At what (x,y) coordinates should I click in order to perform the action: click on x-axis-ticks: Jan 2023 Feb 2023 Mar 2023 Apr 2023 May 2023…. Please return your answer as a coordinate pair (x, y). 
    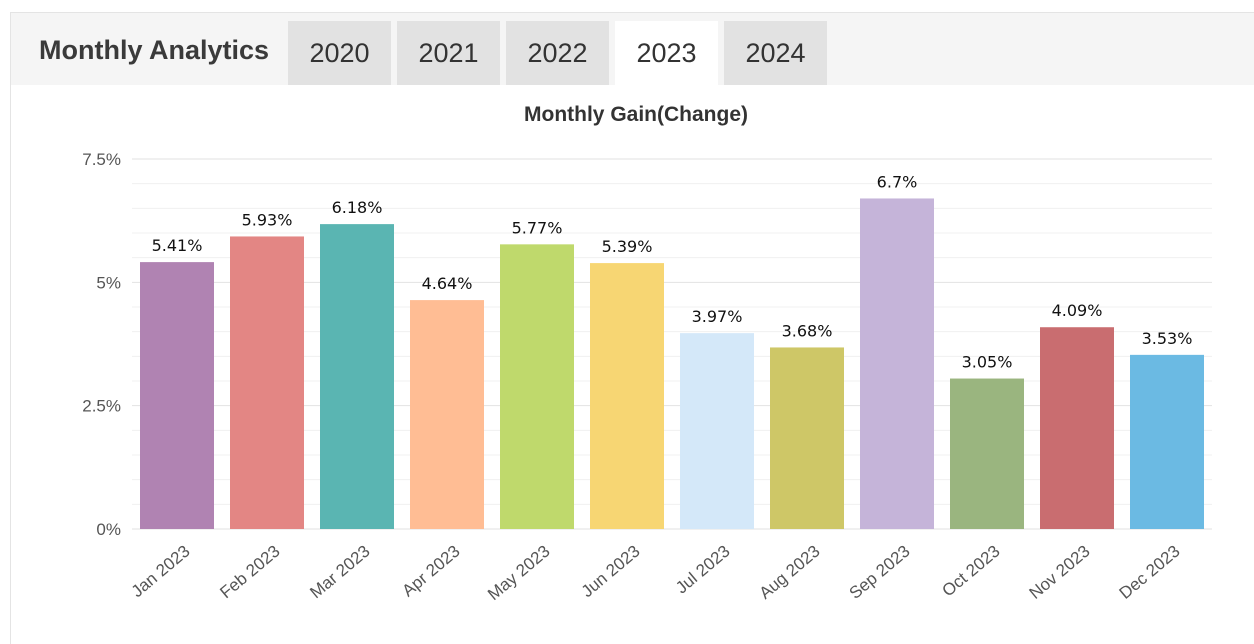
    Looking at the image, I should click on (656, 573).